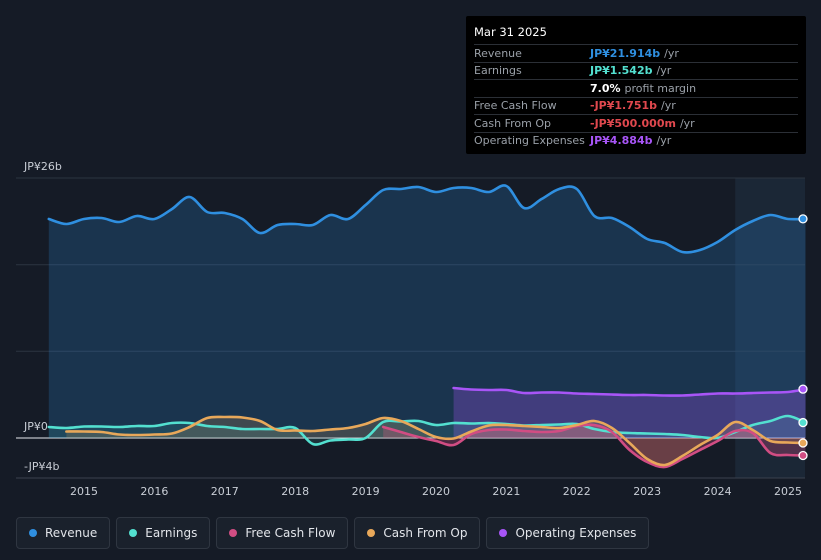 This screenshot has height=560, width=821. What do you see at coordinates (529, 141) in the screenshot?
I see `tooltip-row-label: Operating Expenses` at bounding box center [529, 141].